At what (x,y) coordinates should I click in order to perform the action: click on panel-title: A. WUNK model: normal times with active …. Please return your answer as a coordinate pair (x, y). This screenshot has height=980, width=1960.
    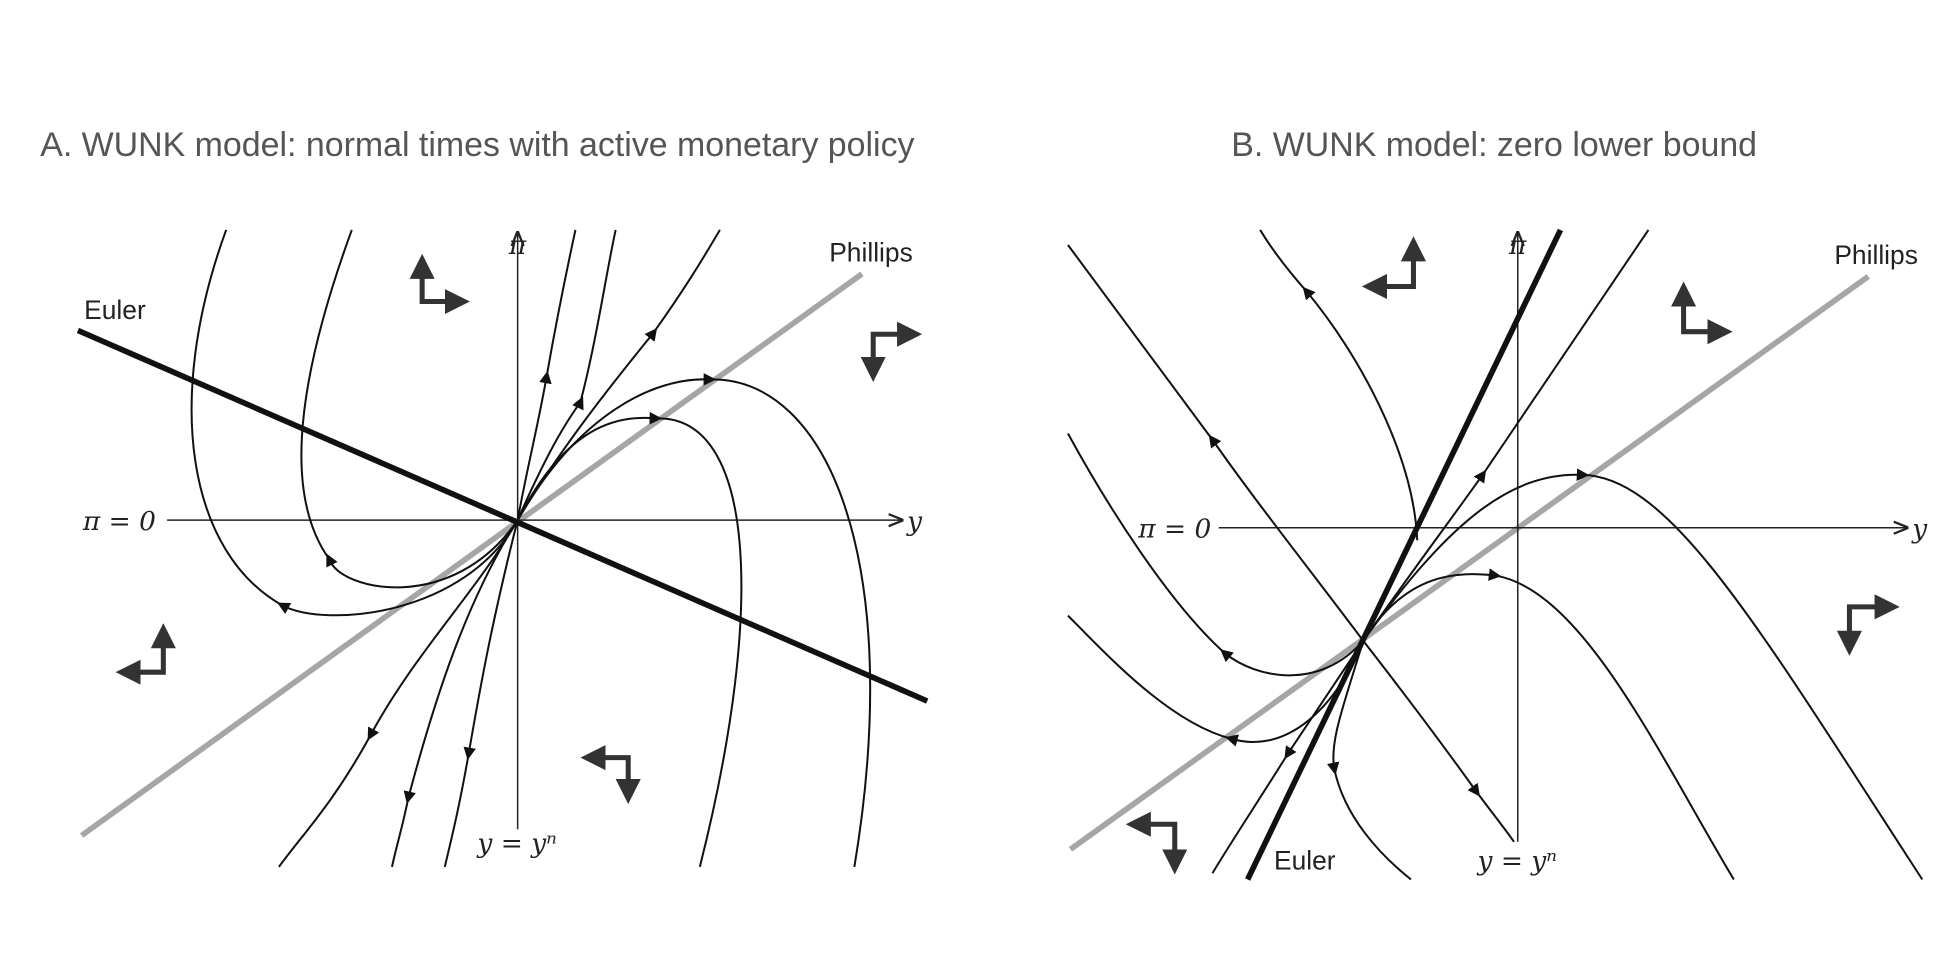
    Looking at the image, I should click on (477, 145).